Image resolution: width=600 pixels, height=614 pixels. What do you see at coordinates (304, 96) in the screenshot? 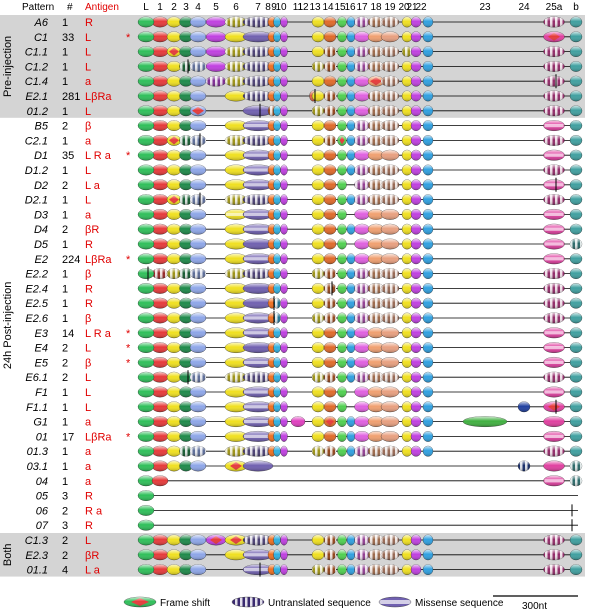
I see `pattern-row: E2.1 281 LβRa` at bounding box center [304, 96].